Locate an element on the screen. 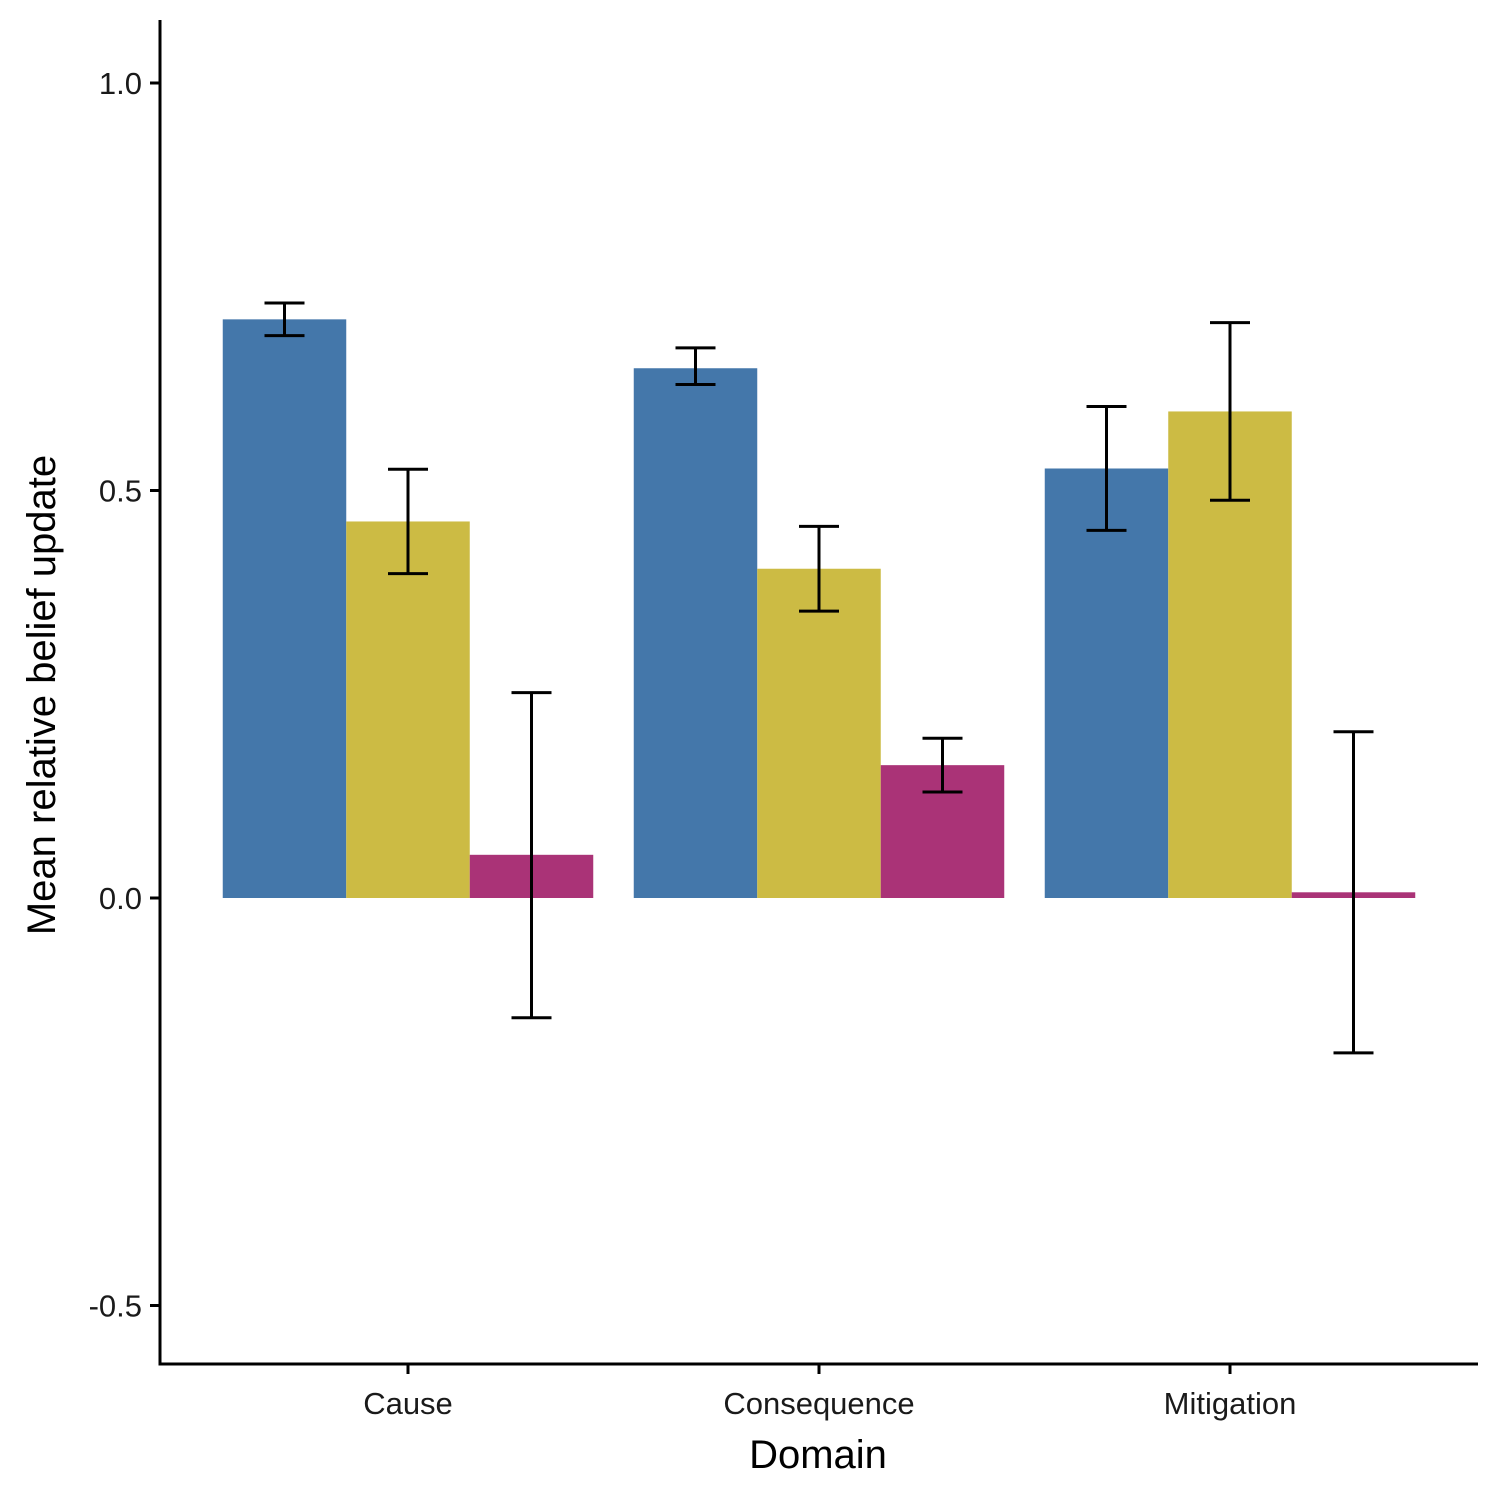 The width and height of the screenshot is (1500, 1500). y-tick-label: 0.5 is located at coordinates (120, 491).